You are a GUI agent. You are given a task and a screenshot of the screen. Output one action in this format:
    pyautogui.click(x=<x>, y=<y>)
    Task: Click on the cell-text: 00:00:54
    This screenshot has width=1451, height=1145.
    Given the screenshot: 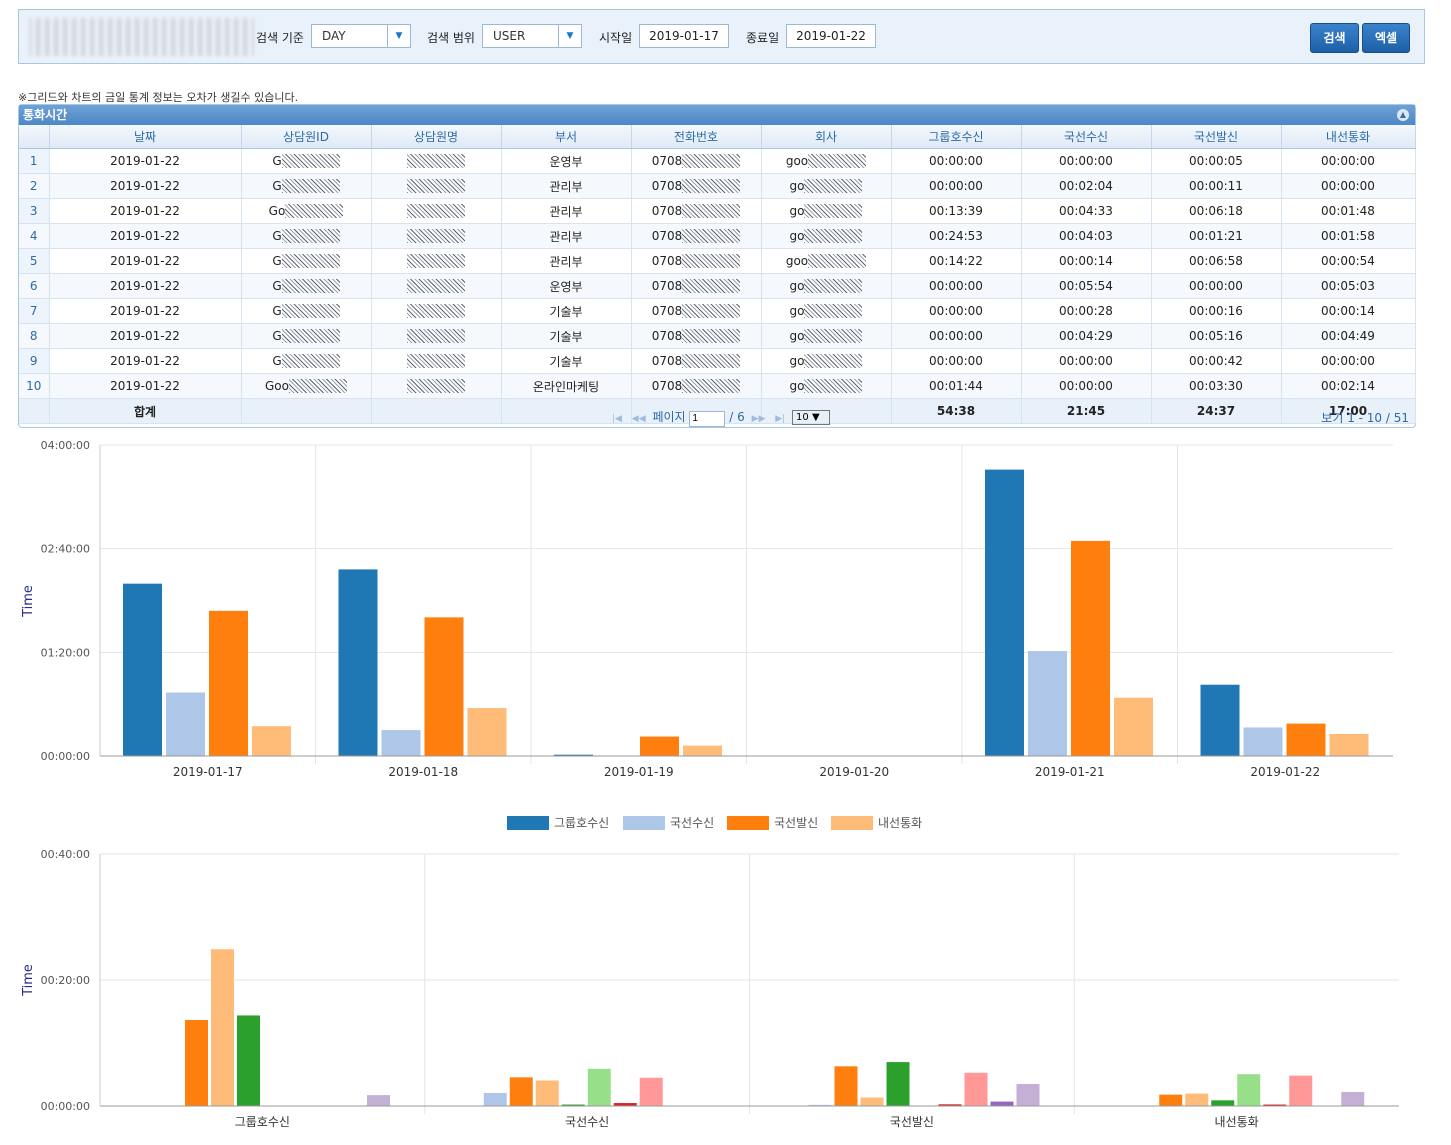 What is the action you would take?
    pyautogui.click(x=1348, y=261)
    